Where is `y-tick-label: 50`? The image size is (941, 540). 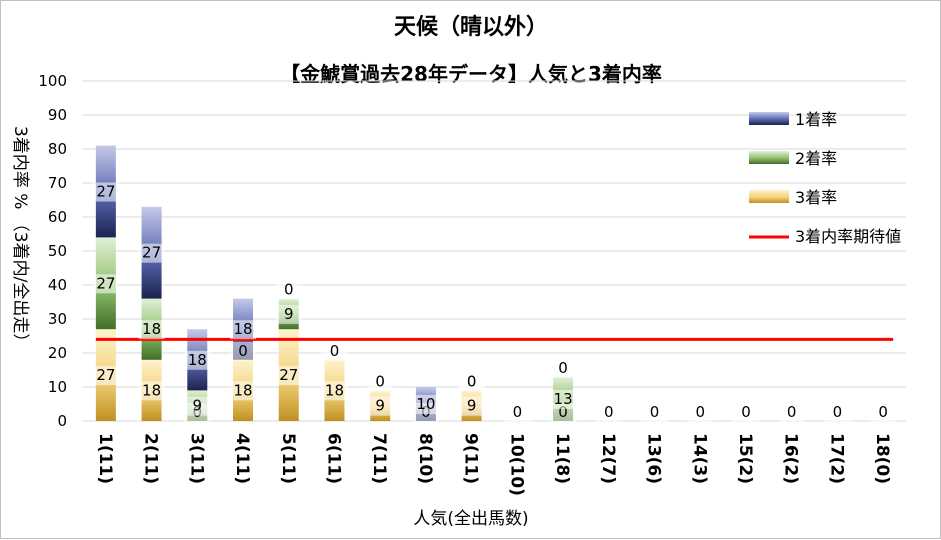
y-tick-label: 50 is located at coordinates (57, 251).